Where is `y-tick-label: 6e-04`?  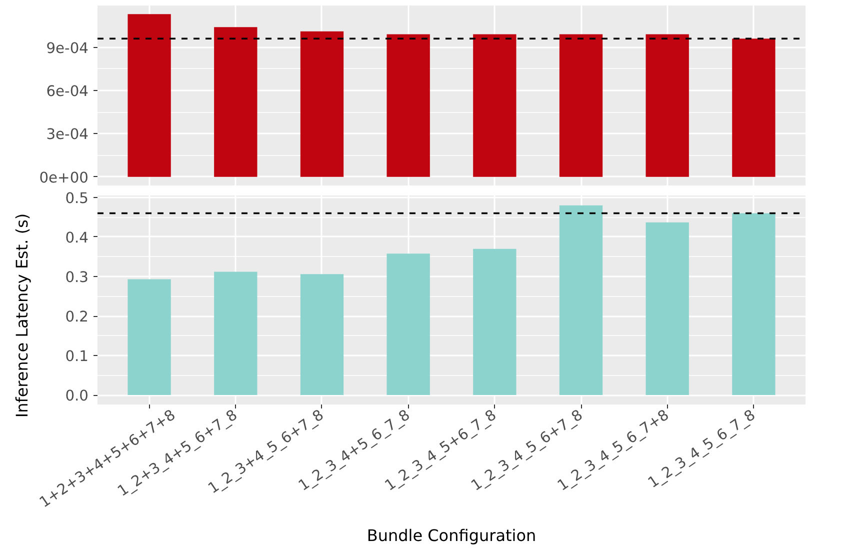 y-tick-label: 6e-04 is located at coordinates (67, 91).